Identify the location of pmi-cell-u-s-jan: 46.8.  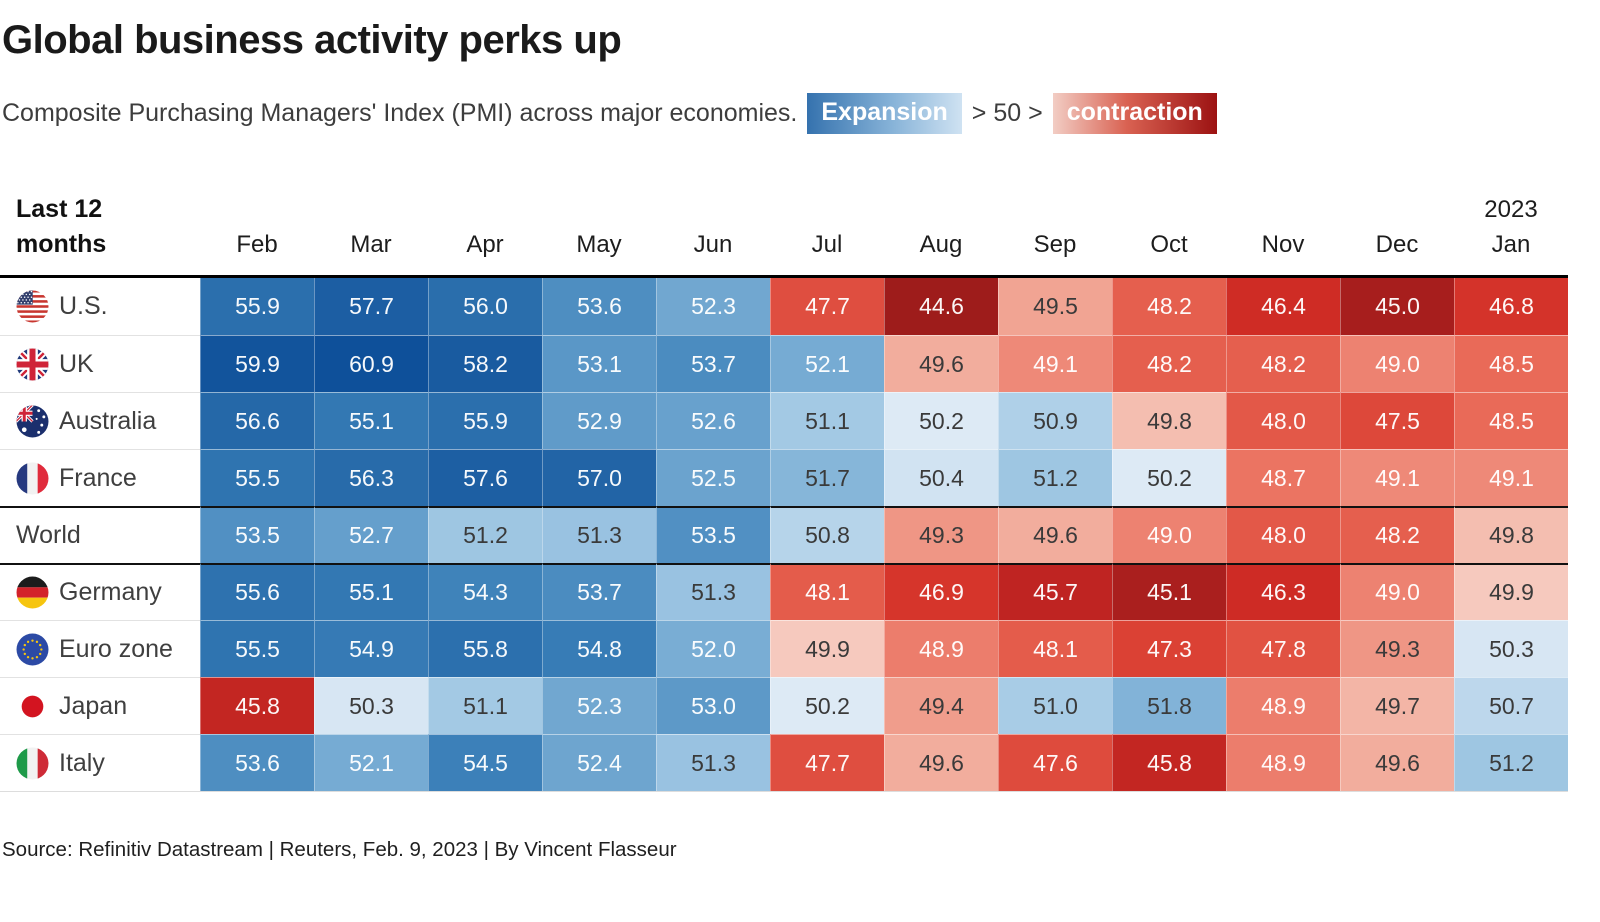
(1511, 306).